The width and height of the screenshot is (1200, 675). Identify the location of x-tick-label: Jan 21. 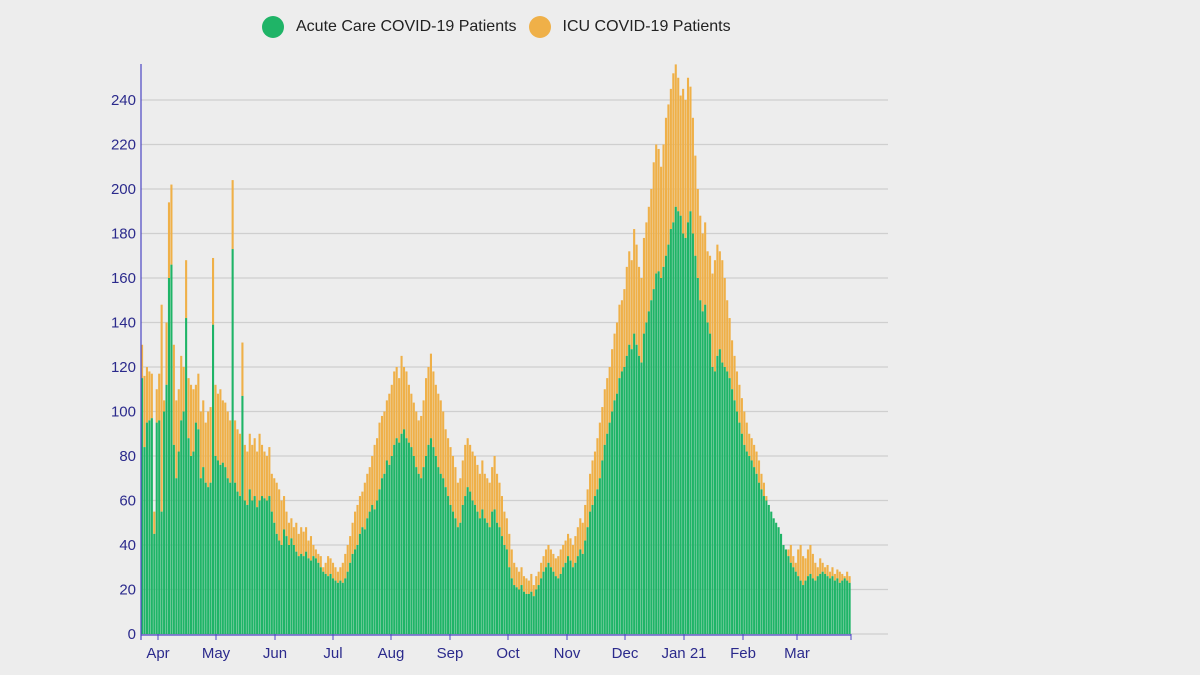
(683, 653).